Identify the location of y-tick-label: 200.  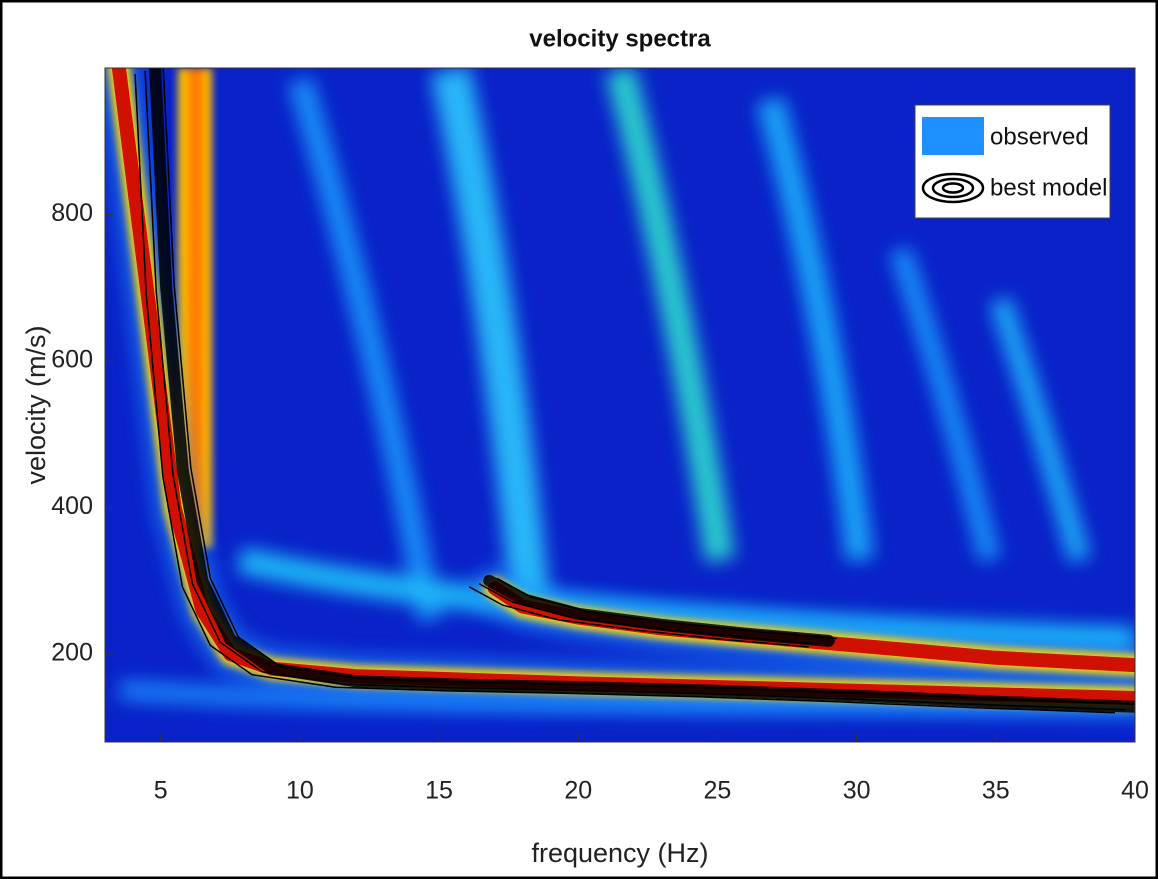
(72, 653).